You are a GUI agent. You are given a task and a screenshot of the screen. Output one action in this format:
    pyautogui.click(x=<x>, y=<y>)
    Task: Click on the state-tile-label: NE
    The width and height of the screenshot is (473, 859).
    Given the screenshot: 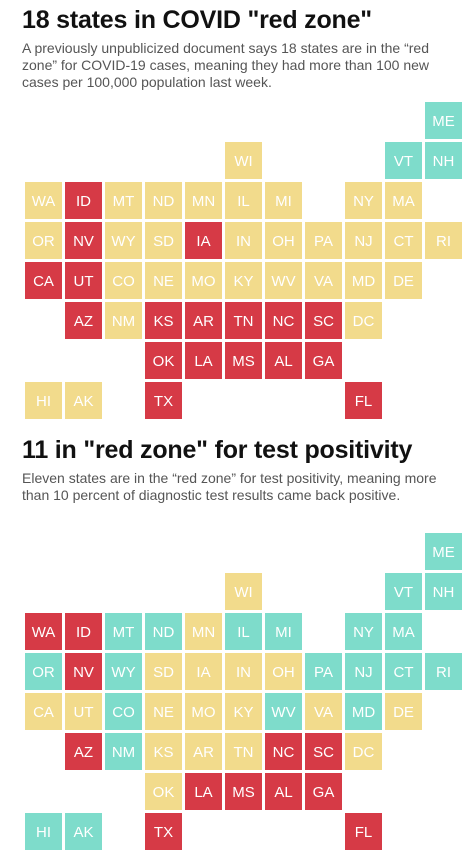 What is the action you would take?
    pyautogui.click(x=163, y=712)
    